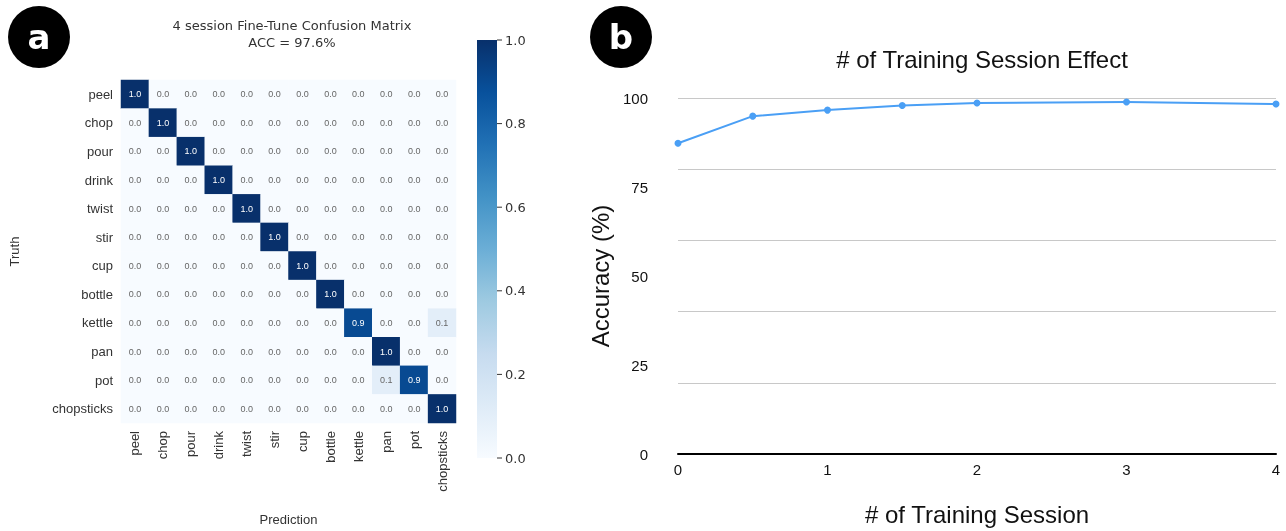 Image resolution: width=1286 pixels, height=531 pixels. Describe the element at coordinates (104, 237) in the screenshot. I see `y-tick-label: stir` at that location.